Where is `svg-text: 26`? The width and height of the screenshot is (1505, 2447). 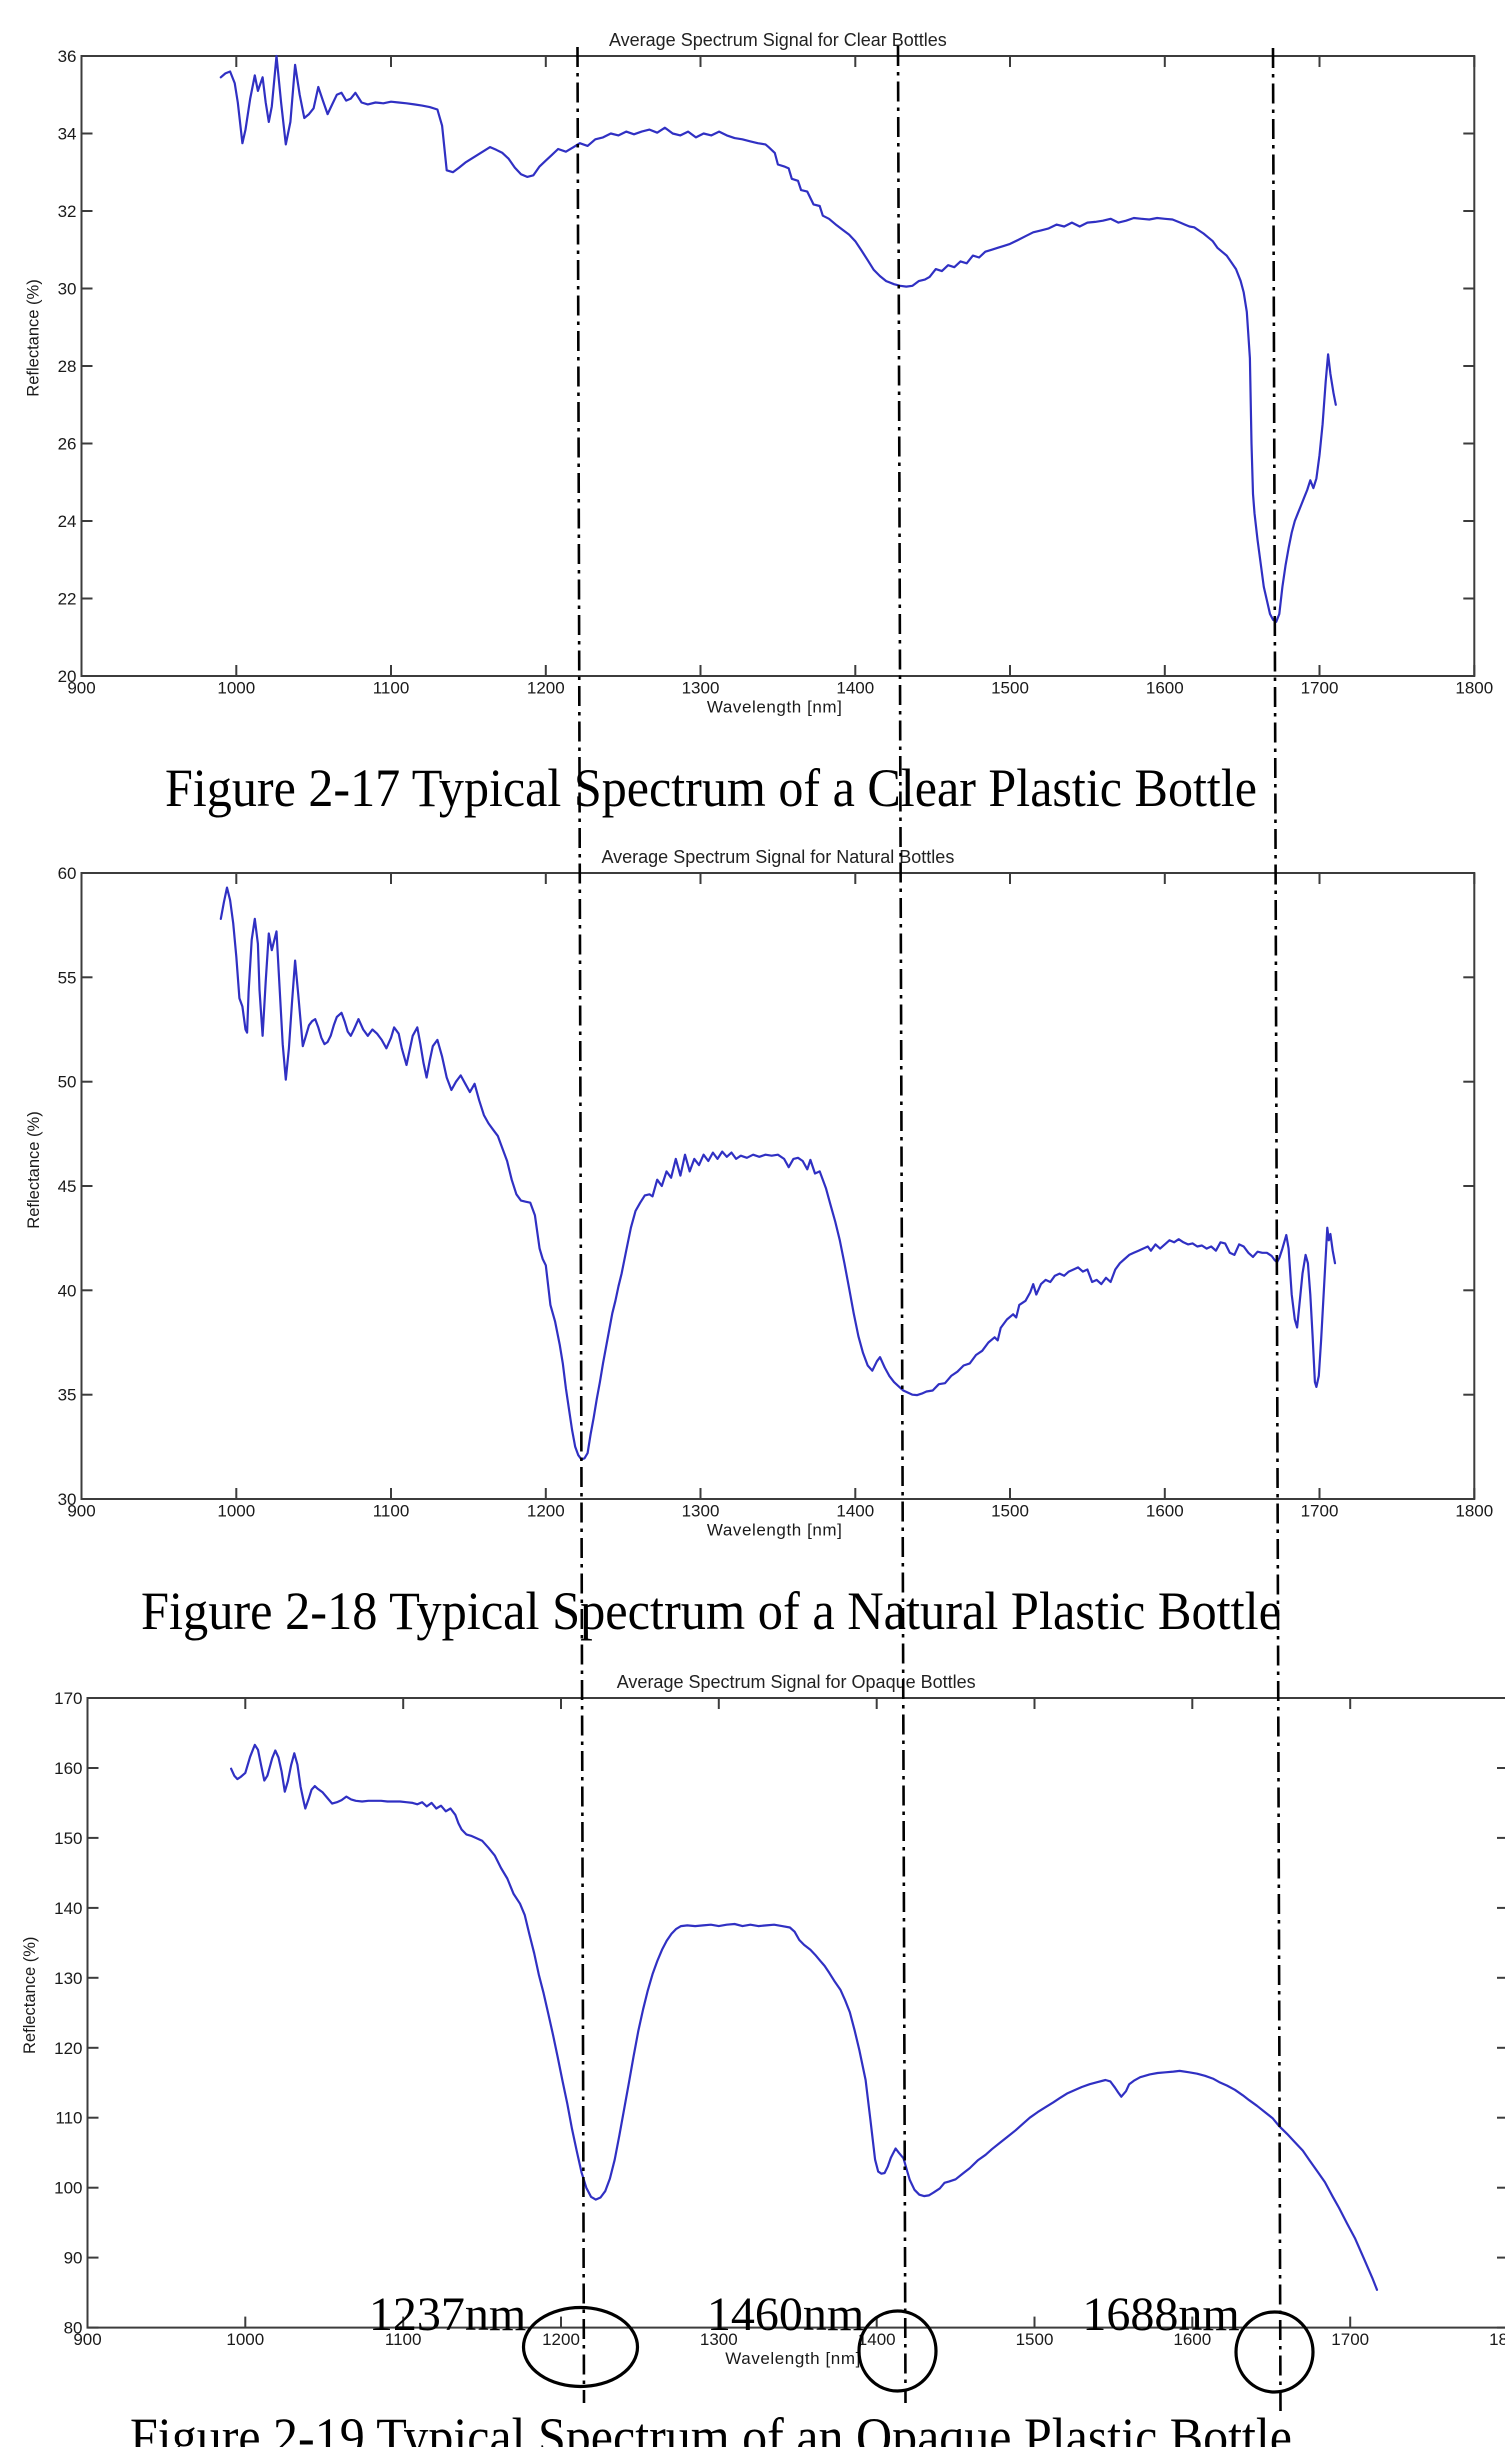 svg-text: 26 is located at coordinates (67, 444).